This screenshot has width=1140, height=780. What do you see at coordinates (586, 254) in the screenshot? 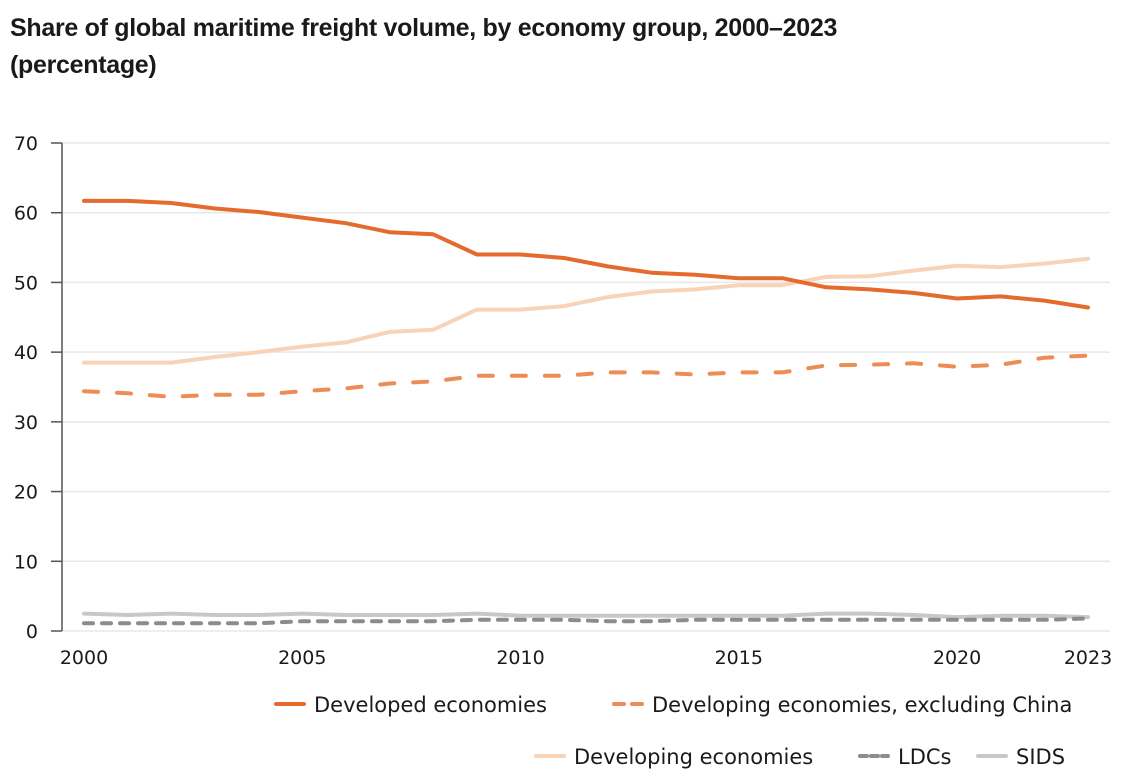
I see `series-line-developed-economies` at bounding box center [586, 254].